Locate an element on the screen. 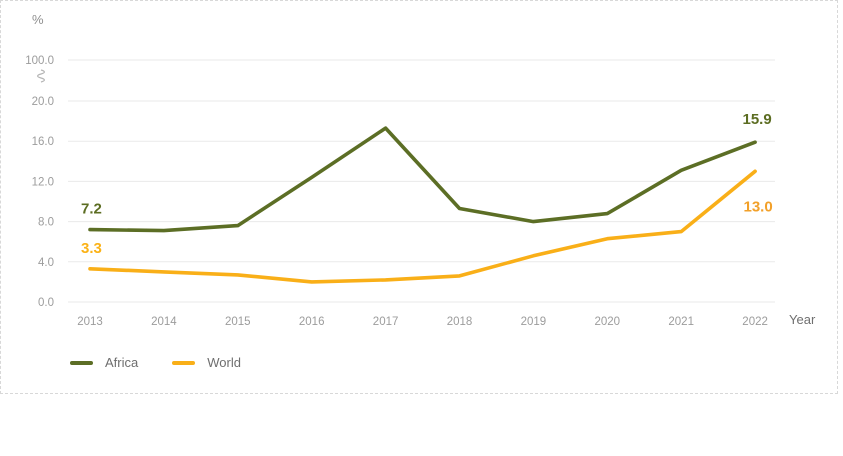 The height and width of the screenshot is (456, 843). data-label: 3.3 is located at coordinates (91, 248).